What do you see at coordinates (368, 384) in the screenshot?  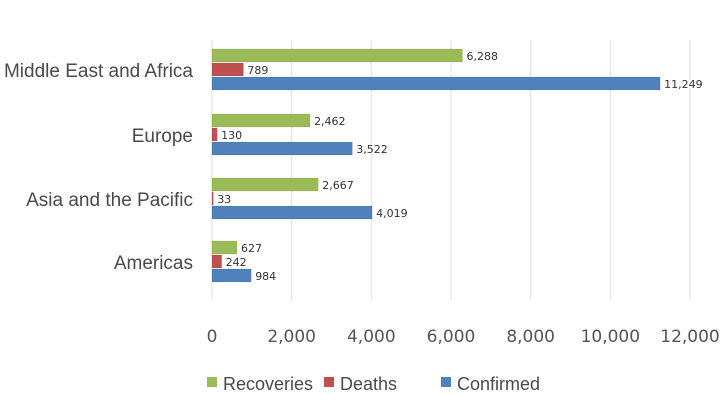 I see `legend-label-deaths: Deaths` at bounding box center [368, 384].